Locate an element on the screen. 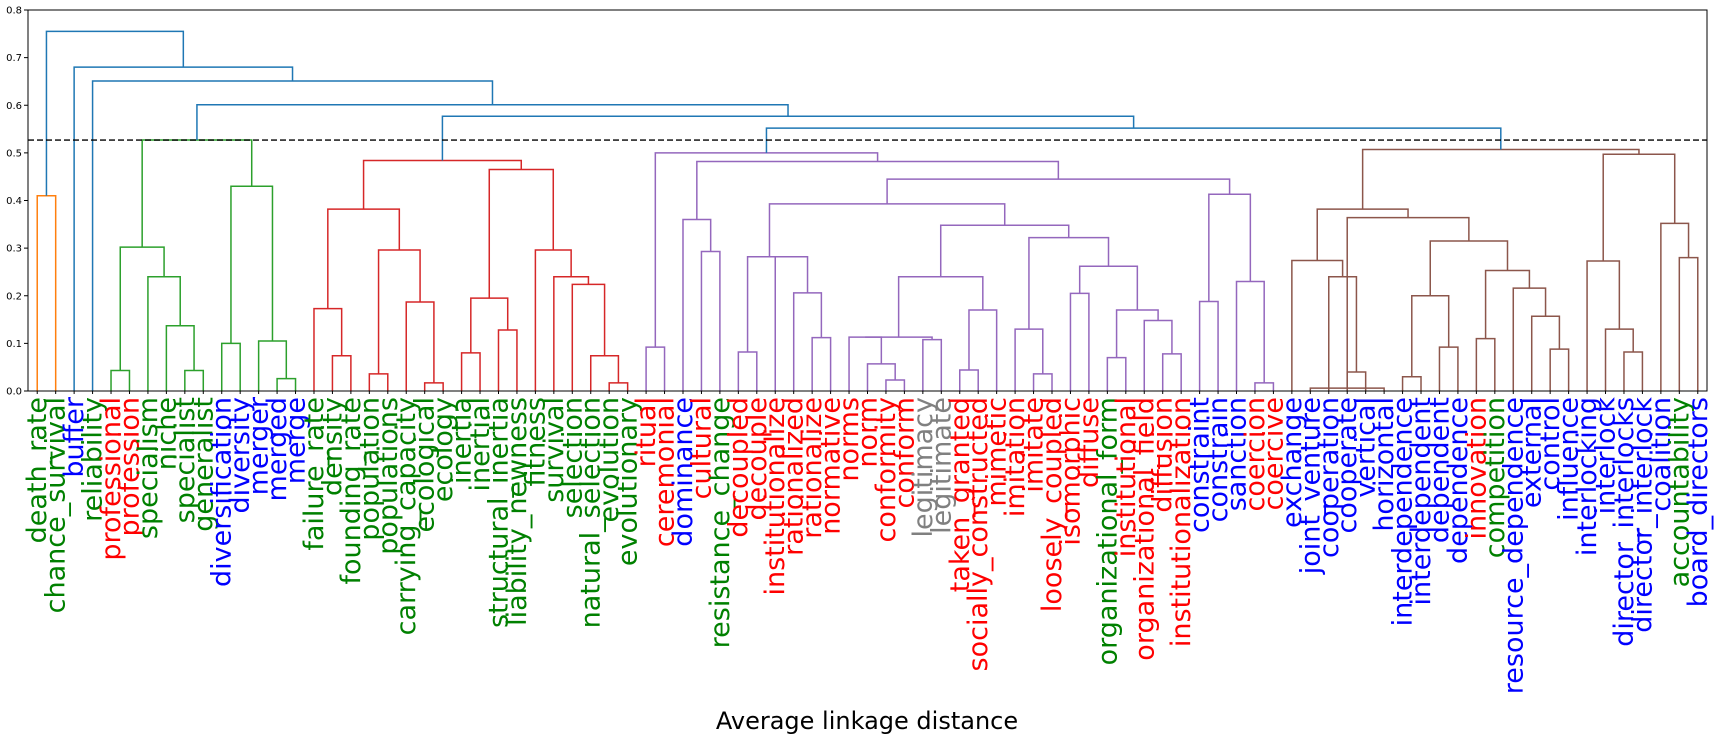 This screenshot has height=741, width=1716. leaf-label: cultural is located at coordinates (701, 448).